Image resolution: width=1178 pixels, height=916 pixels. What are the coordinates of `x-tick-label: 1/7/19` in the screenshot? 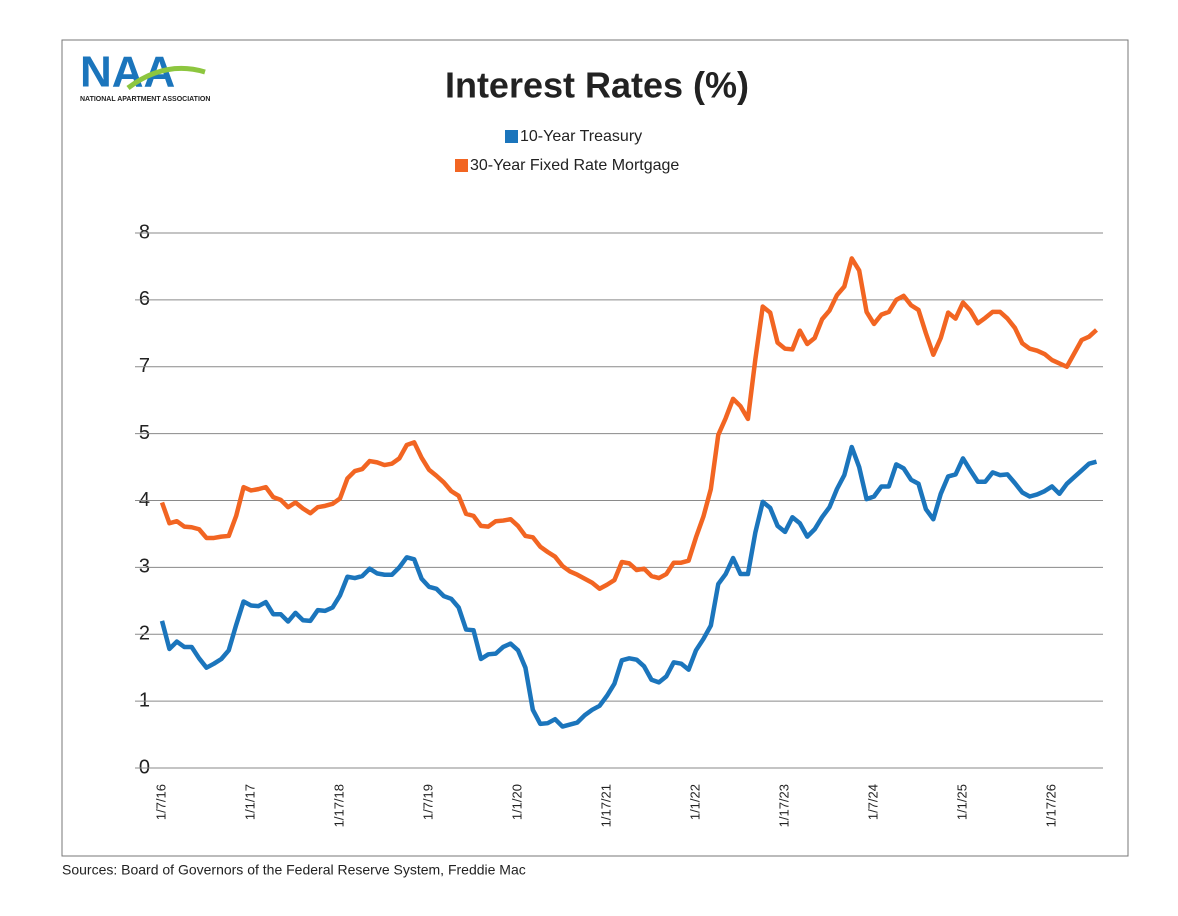 It's located at (427, 802).